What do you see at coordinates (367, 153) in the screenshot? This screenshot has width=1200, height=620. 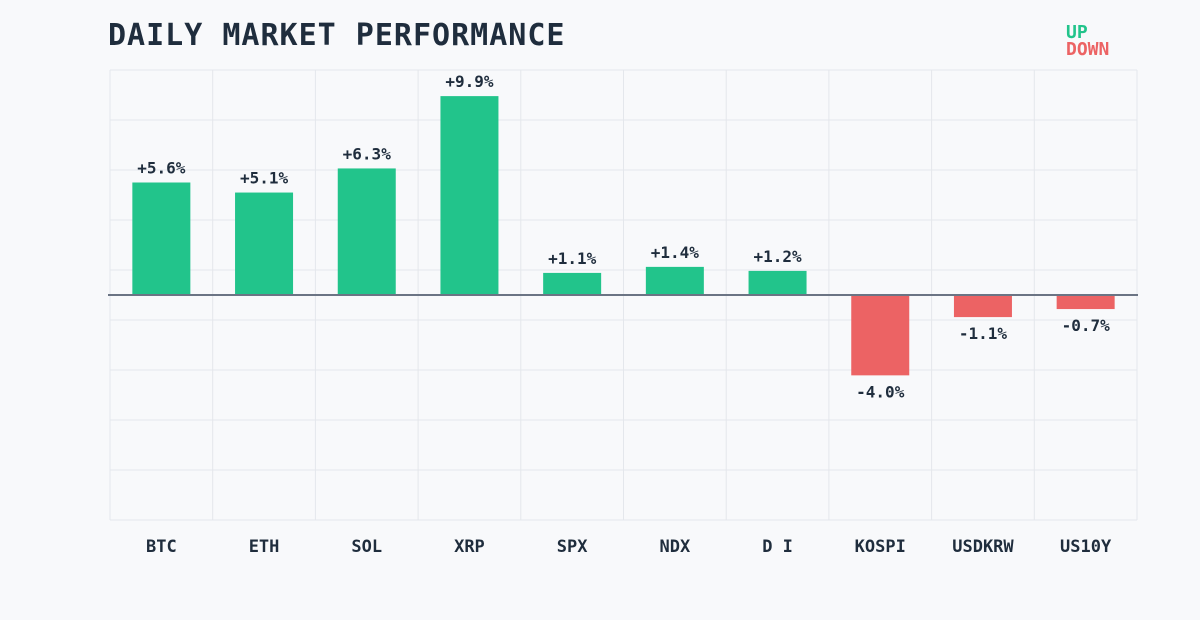 I see `data-label-sol: +6.3%` at bounding box center [367, 153].